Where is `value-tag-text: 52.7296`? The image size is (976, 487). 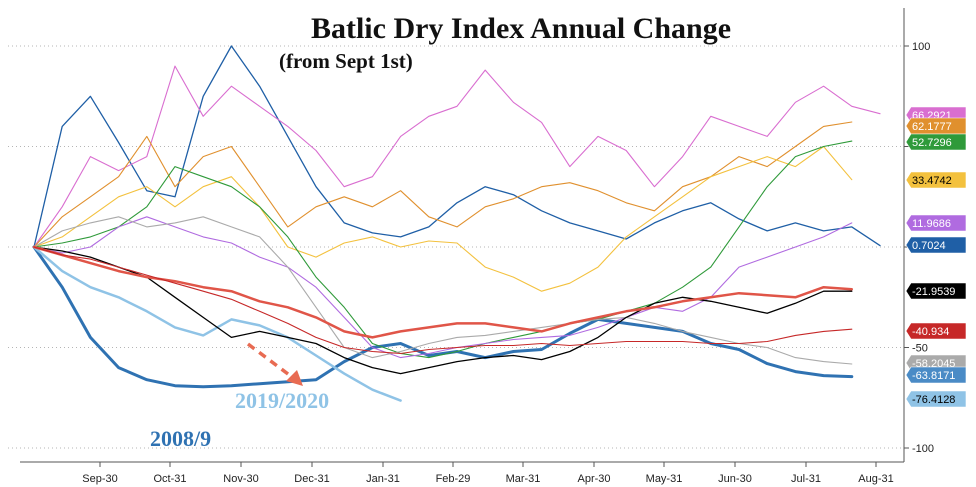
value-tag-text: 52.7296 is located at coordinates (932, 143).